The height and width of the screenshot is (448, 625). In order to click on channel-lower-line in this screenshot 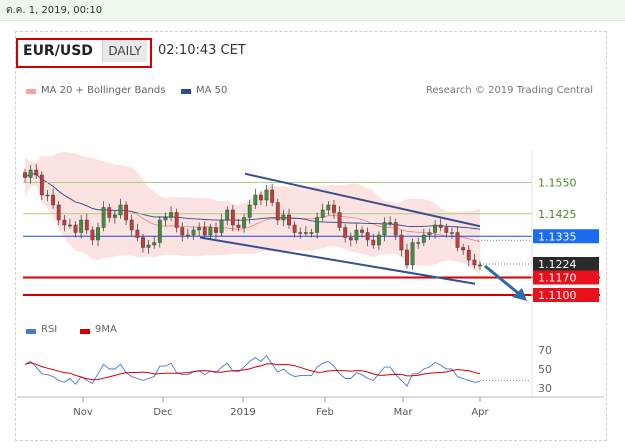, I will do `click(337, 260)`.